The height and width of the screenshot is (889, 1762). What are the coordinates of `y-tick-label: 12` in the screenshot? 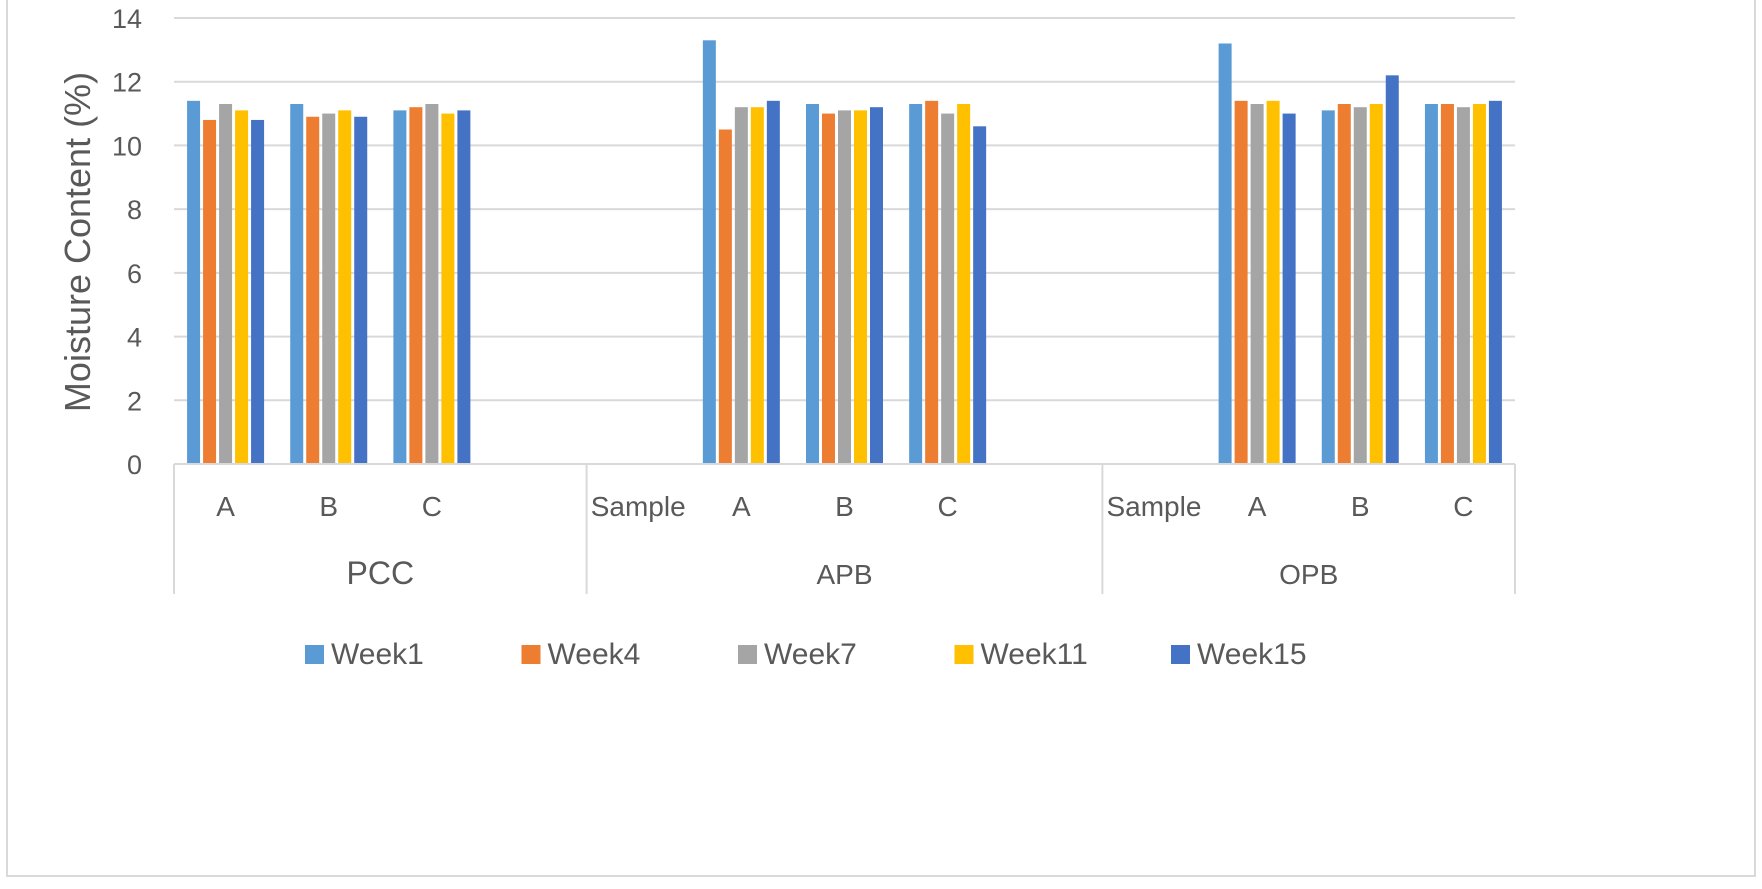 It's located at (127, 83).